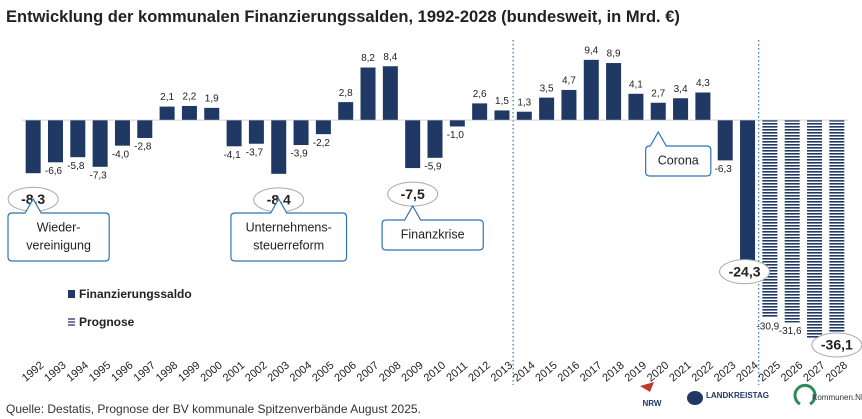  Describe the element at coordinates (390, 57) in the screenshot. I see `value-label: 8,4` at that location.